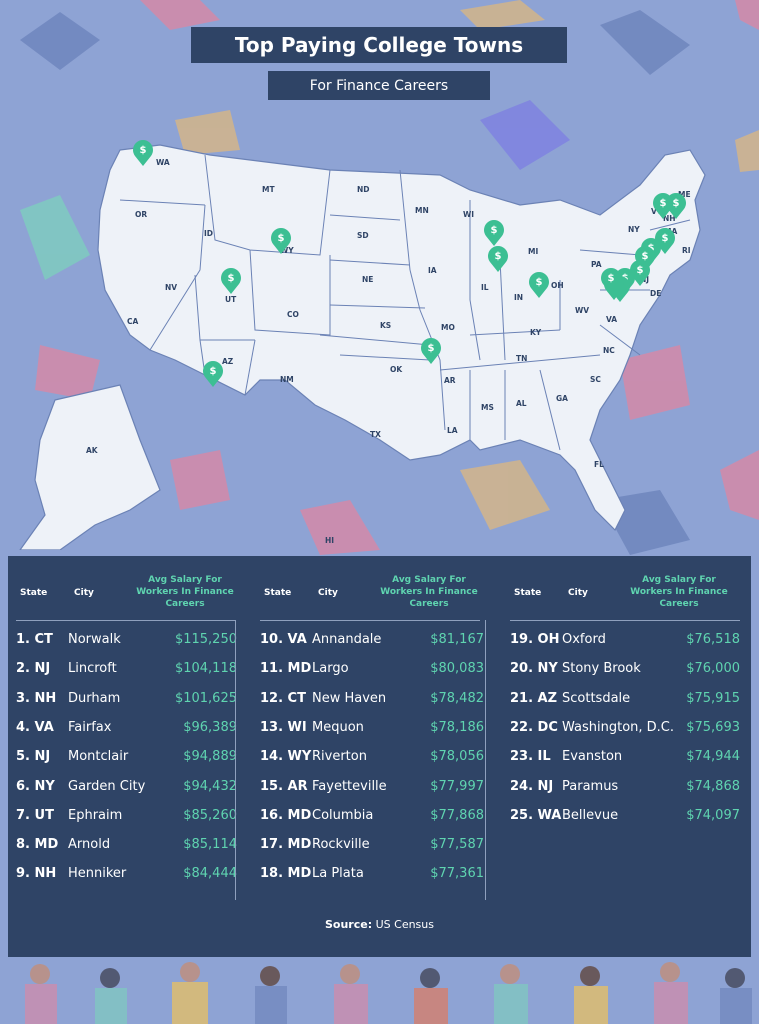 Image resolution: width=759 pixels, height=1024 pixels. I want to click on state-label: NE, so click(367, 279).